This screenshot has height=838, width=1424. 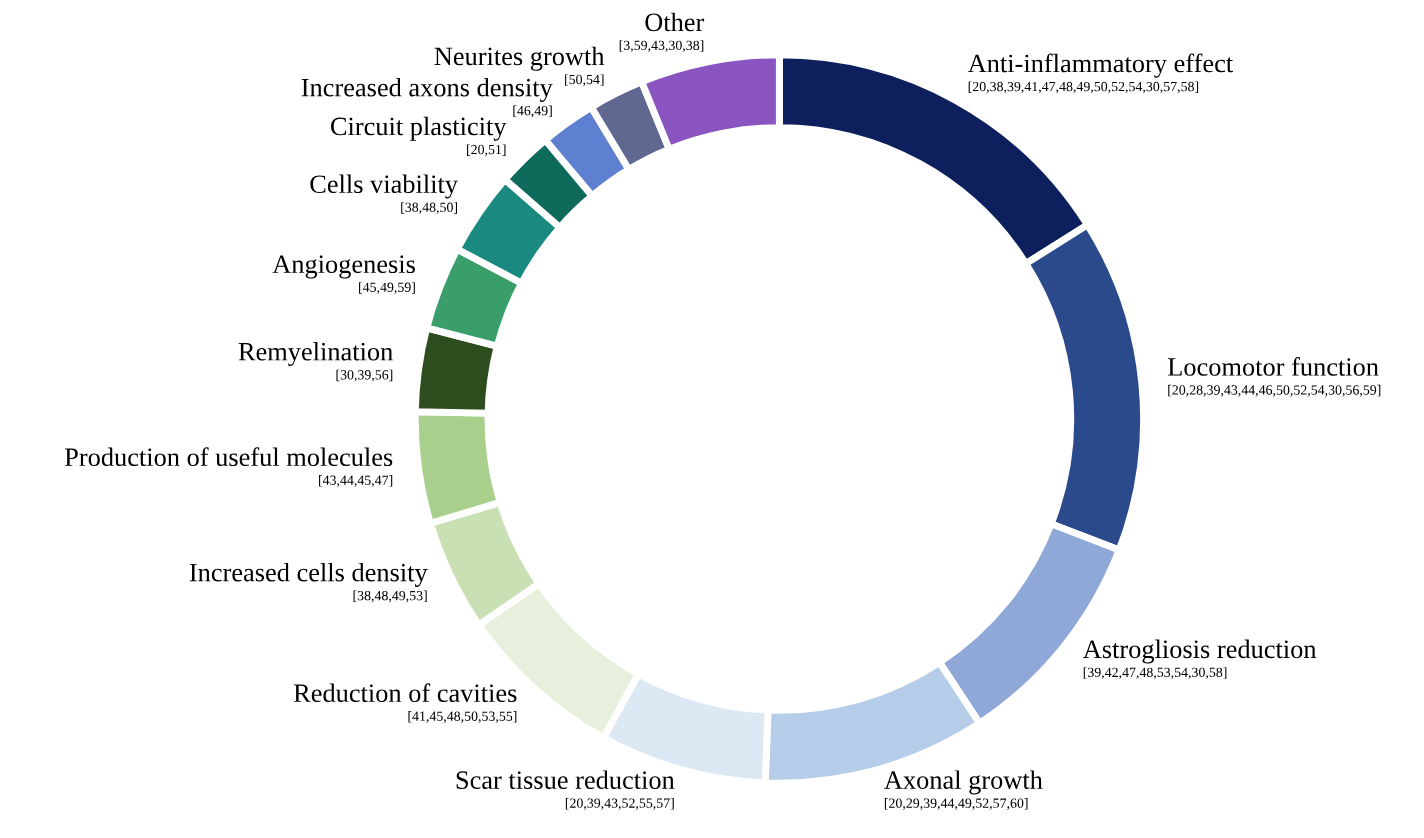 What do you see at coordinates (418, 128) in the screenshot?
I see `slice-label: Circuit plasticity` at bounding box center [418, 128].